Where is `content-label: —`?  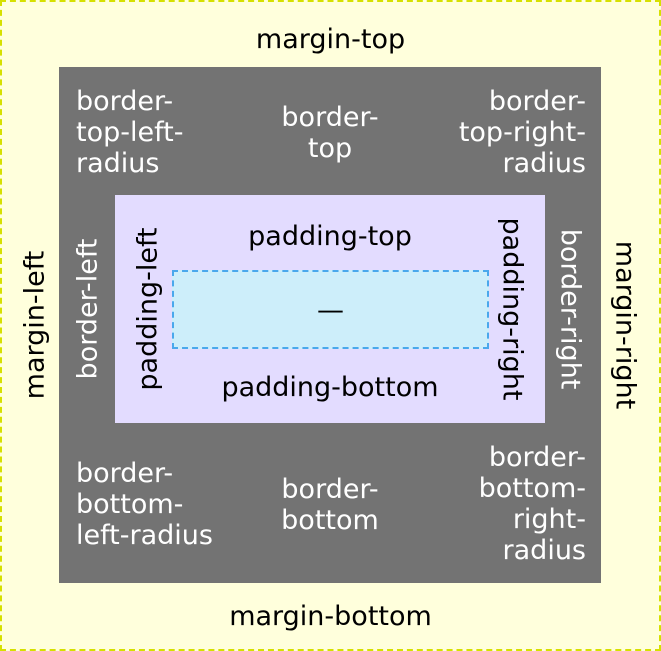 content-label: — is located at coordinates (330, 310).